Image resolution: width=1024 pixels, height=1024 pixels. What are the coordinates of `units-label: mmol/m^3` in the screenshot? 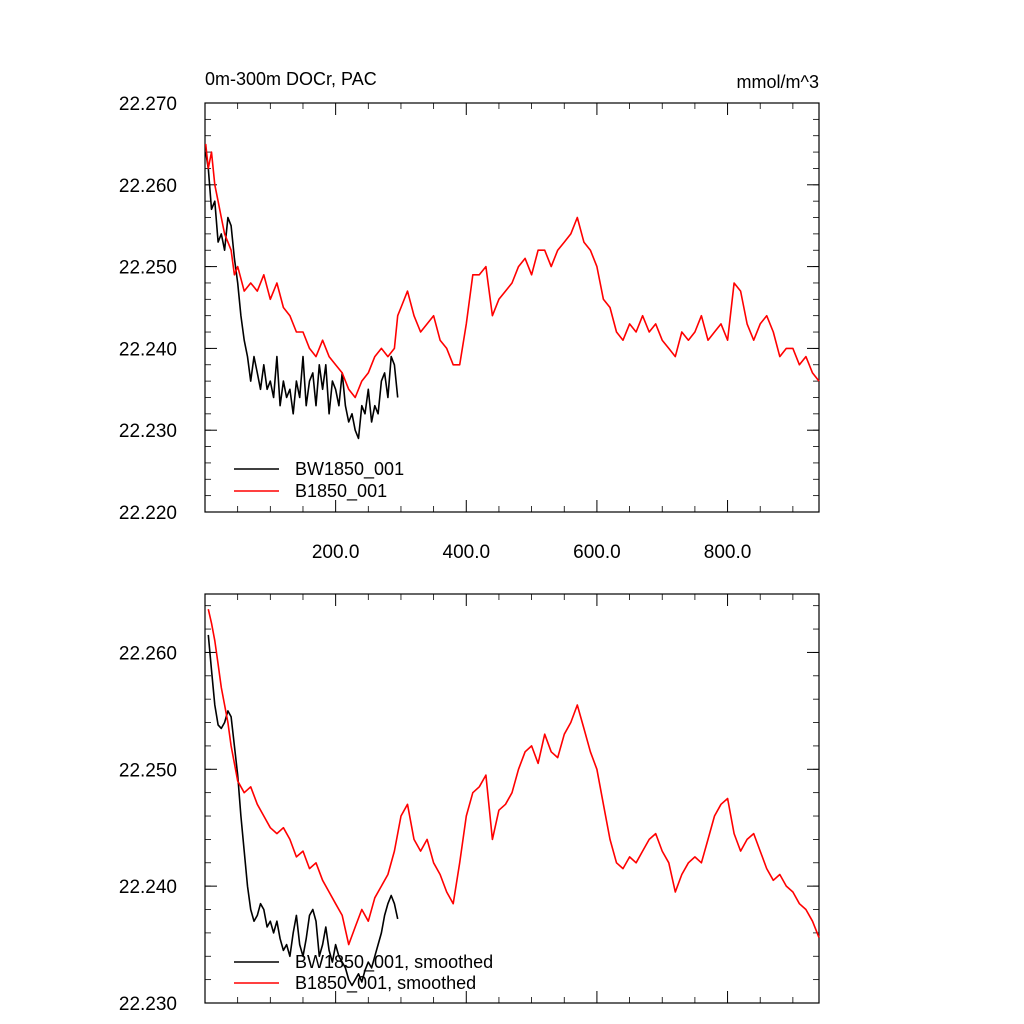 It's located at (778, 82).